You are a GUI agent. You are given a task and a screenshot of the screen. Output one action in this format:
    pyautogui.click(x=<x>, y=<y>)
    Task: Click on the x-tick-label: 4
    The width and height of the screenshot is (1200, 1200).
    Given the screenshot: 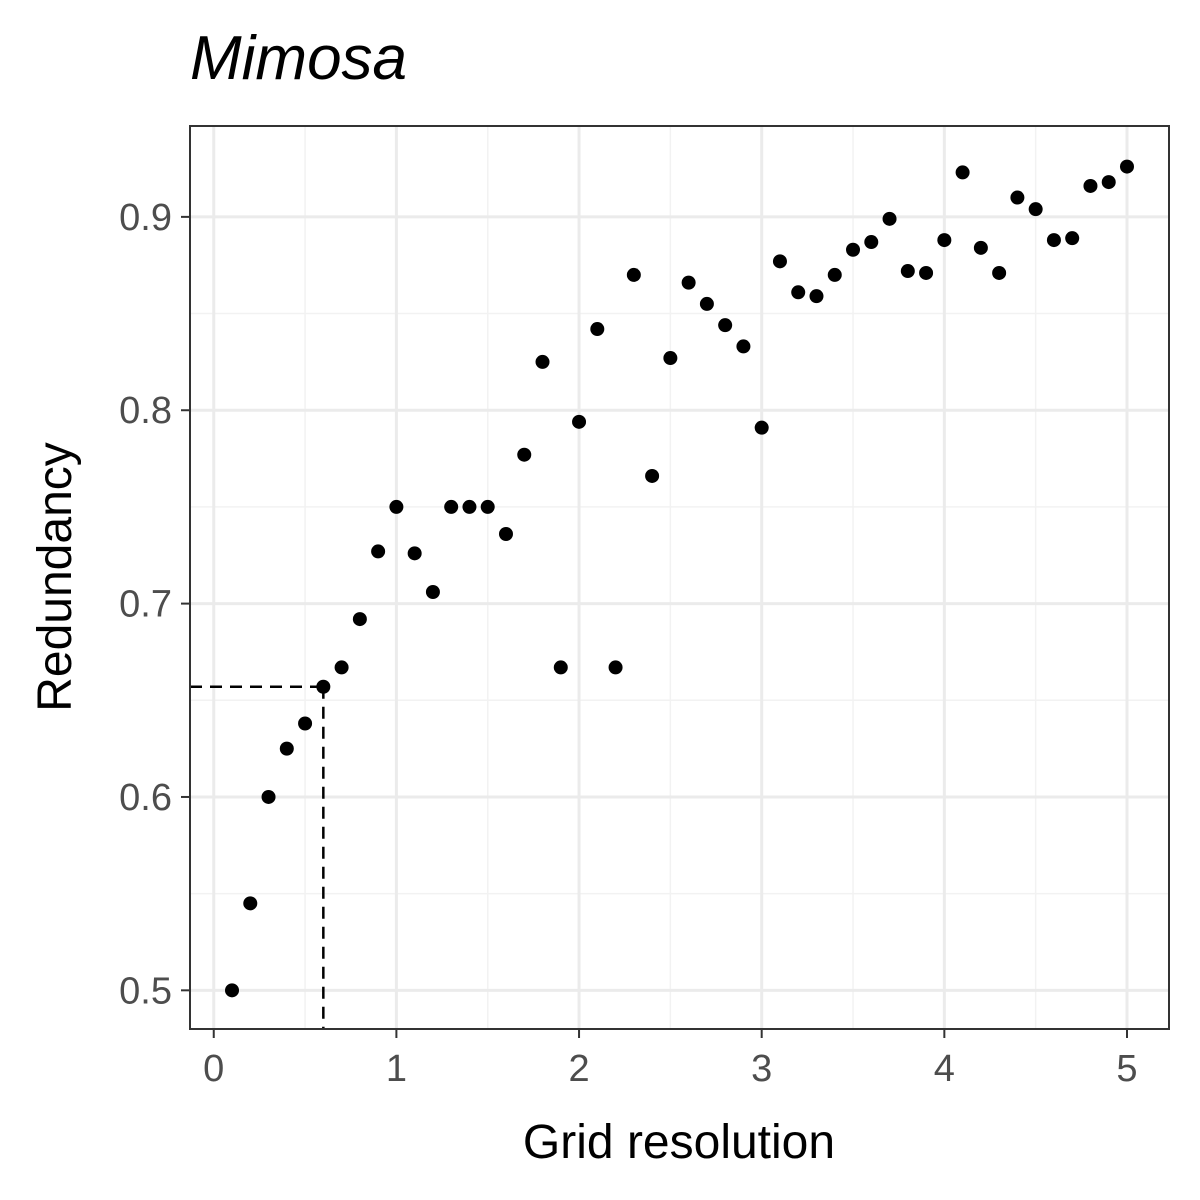 What is the action you would take?
    pyautogui.click(x=944, y=1069)
    